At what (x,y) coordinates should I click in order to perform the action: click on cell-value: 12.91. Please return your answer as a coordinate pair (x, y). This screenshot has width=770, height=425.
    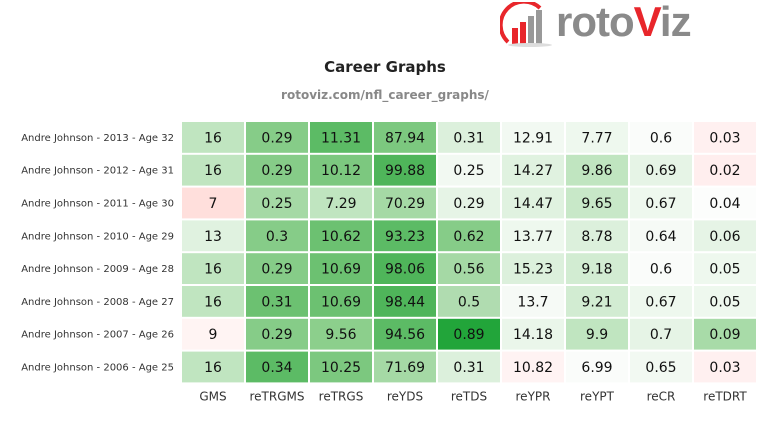
    Looking at the image, I should click on (533, 138).